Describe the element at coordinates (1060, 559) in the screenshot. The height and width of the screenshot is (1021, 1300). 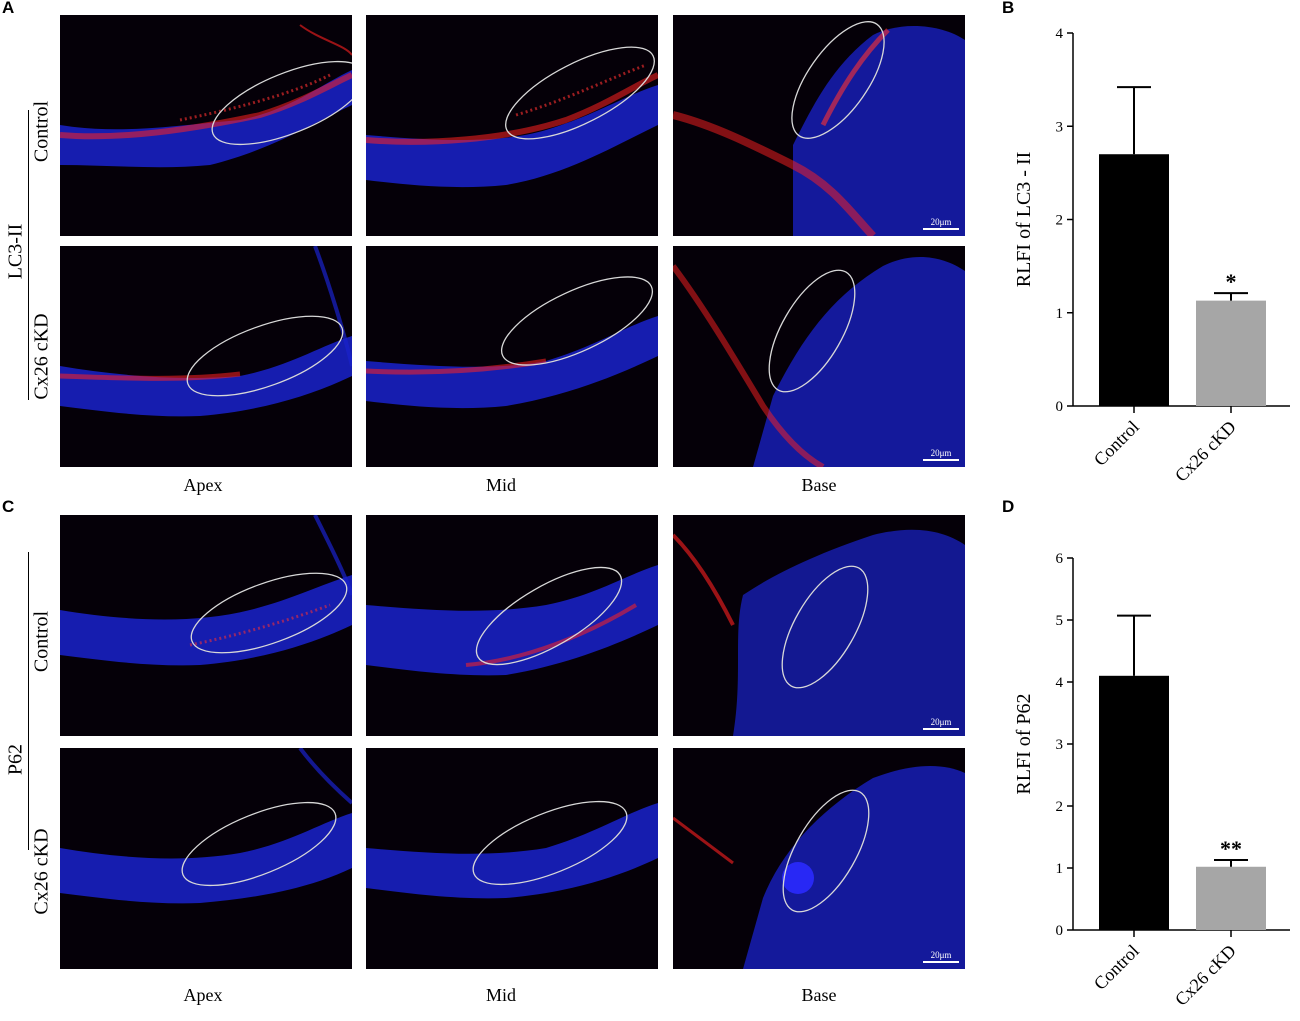
I see `y-tick-label: 6` at that location.